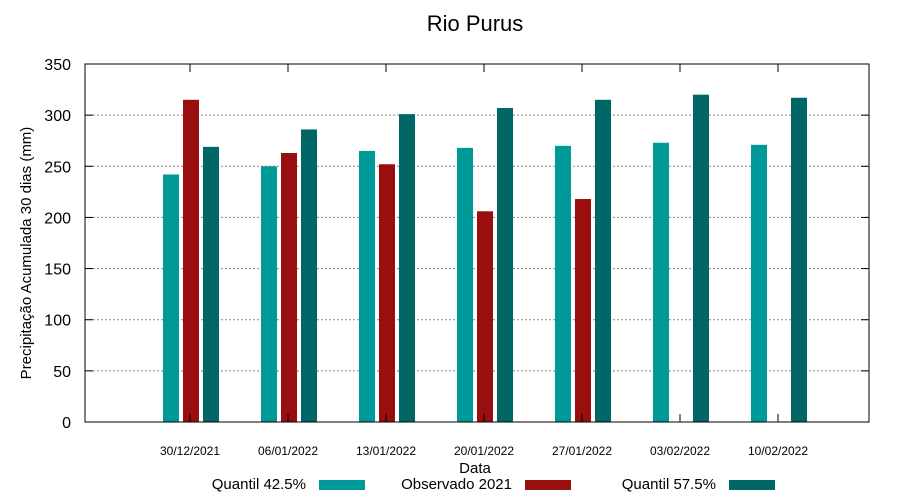 The width and height of the screenshot is (900, 500). I want to click on x-tick-label-5: 03/02/2022, so click(680, 451).